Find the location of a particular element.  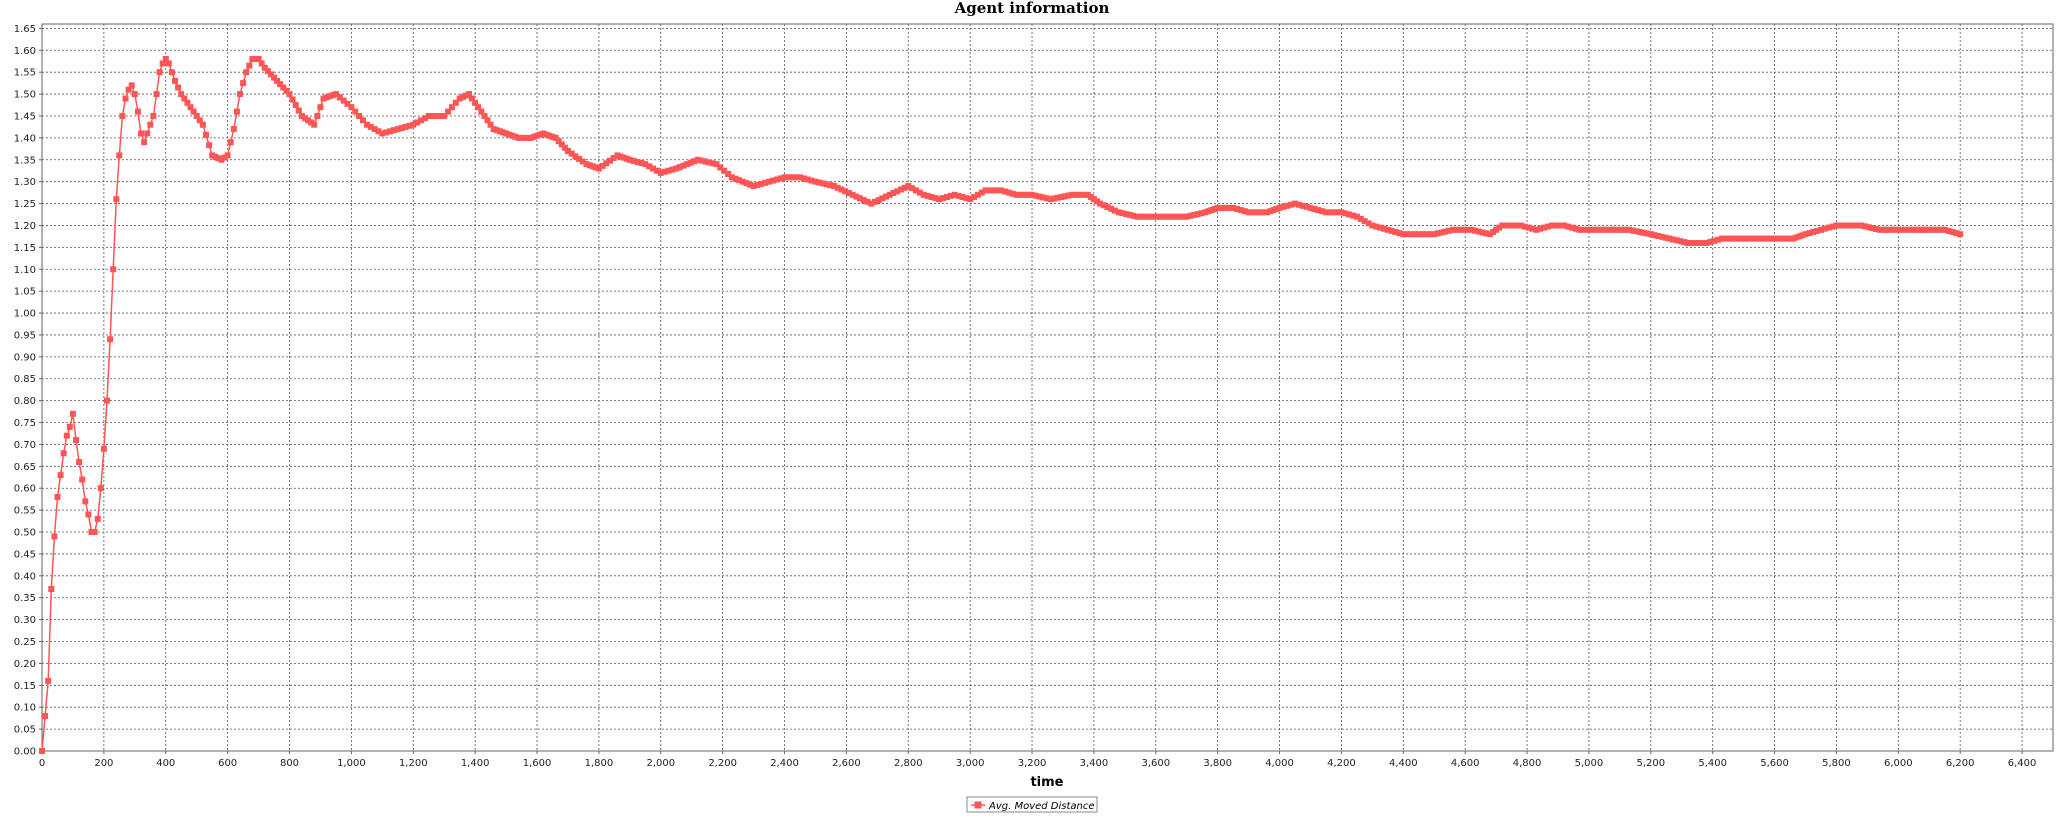

y-tick-label: 1.20 is located at coordinates (25, 226).